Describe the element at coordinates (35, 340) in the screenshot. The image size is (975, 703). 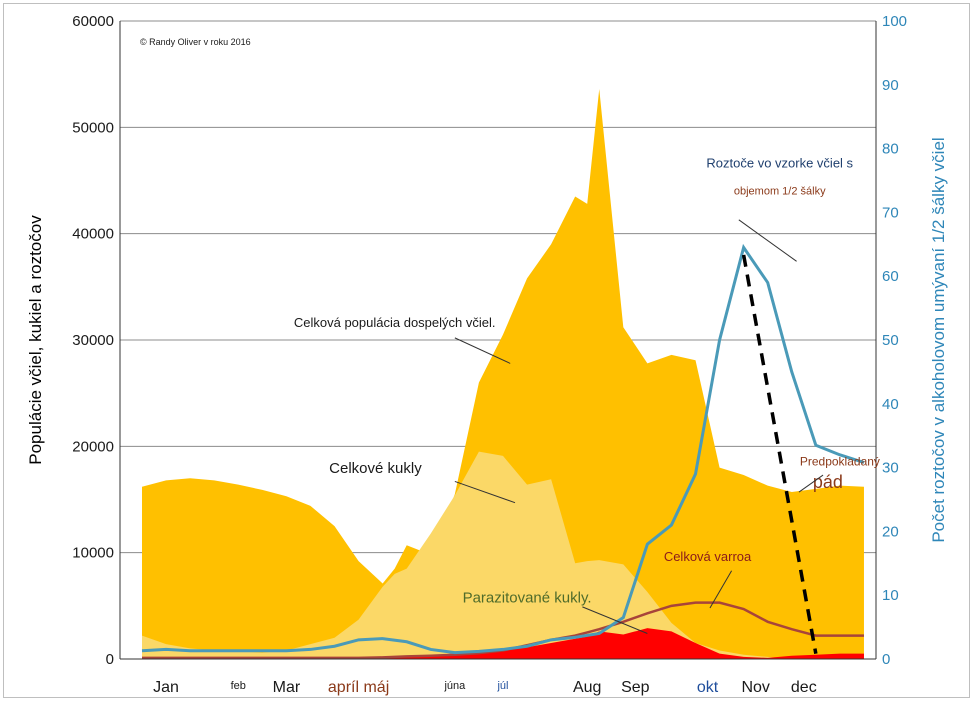
I see `y-axis-title-left: Populácie včiel, kukiel a roztočov` at that location.